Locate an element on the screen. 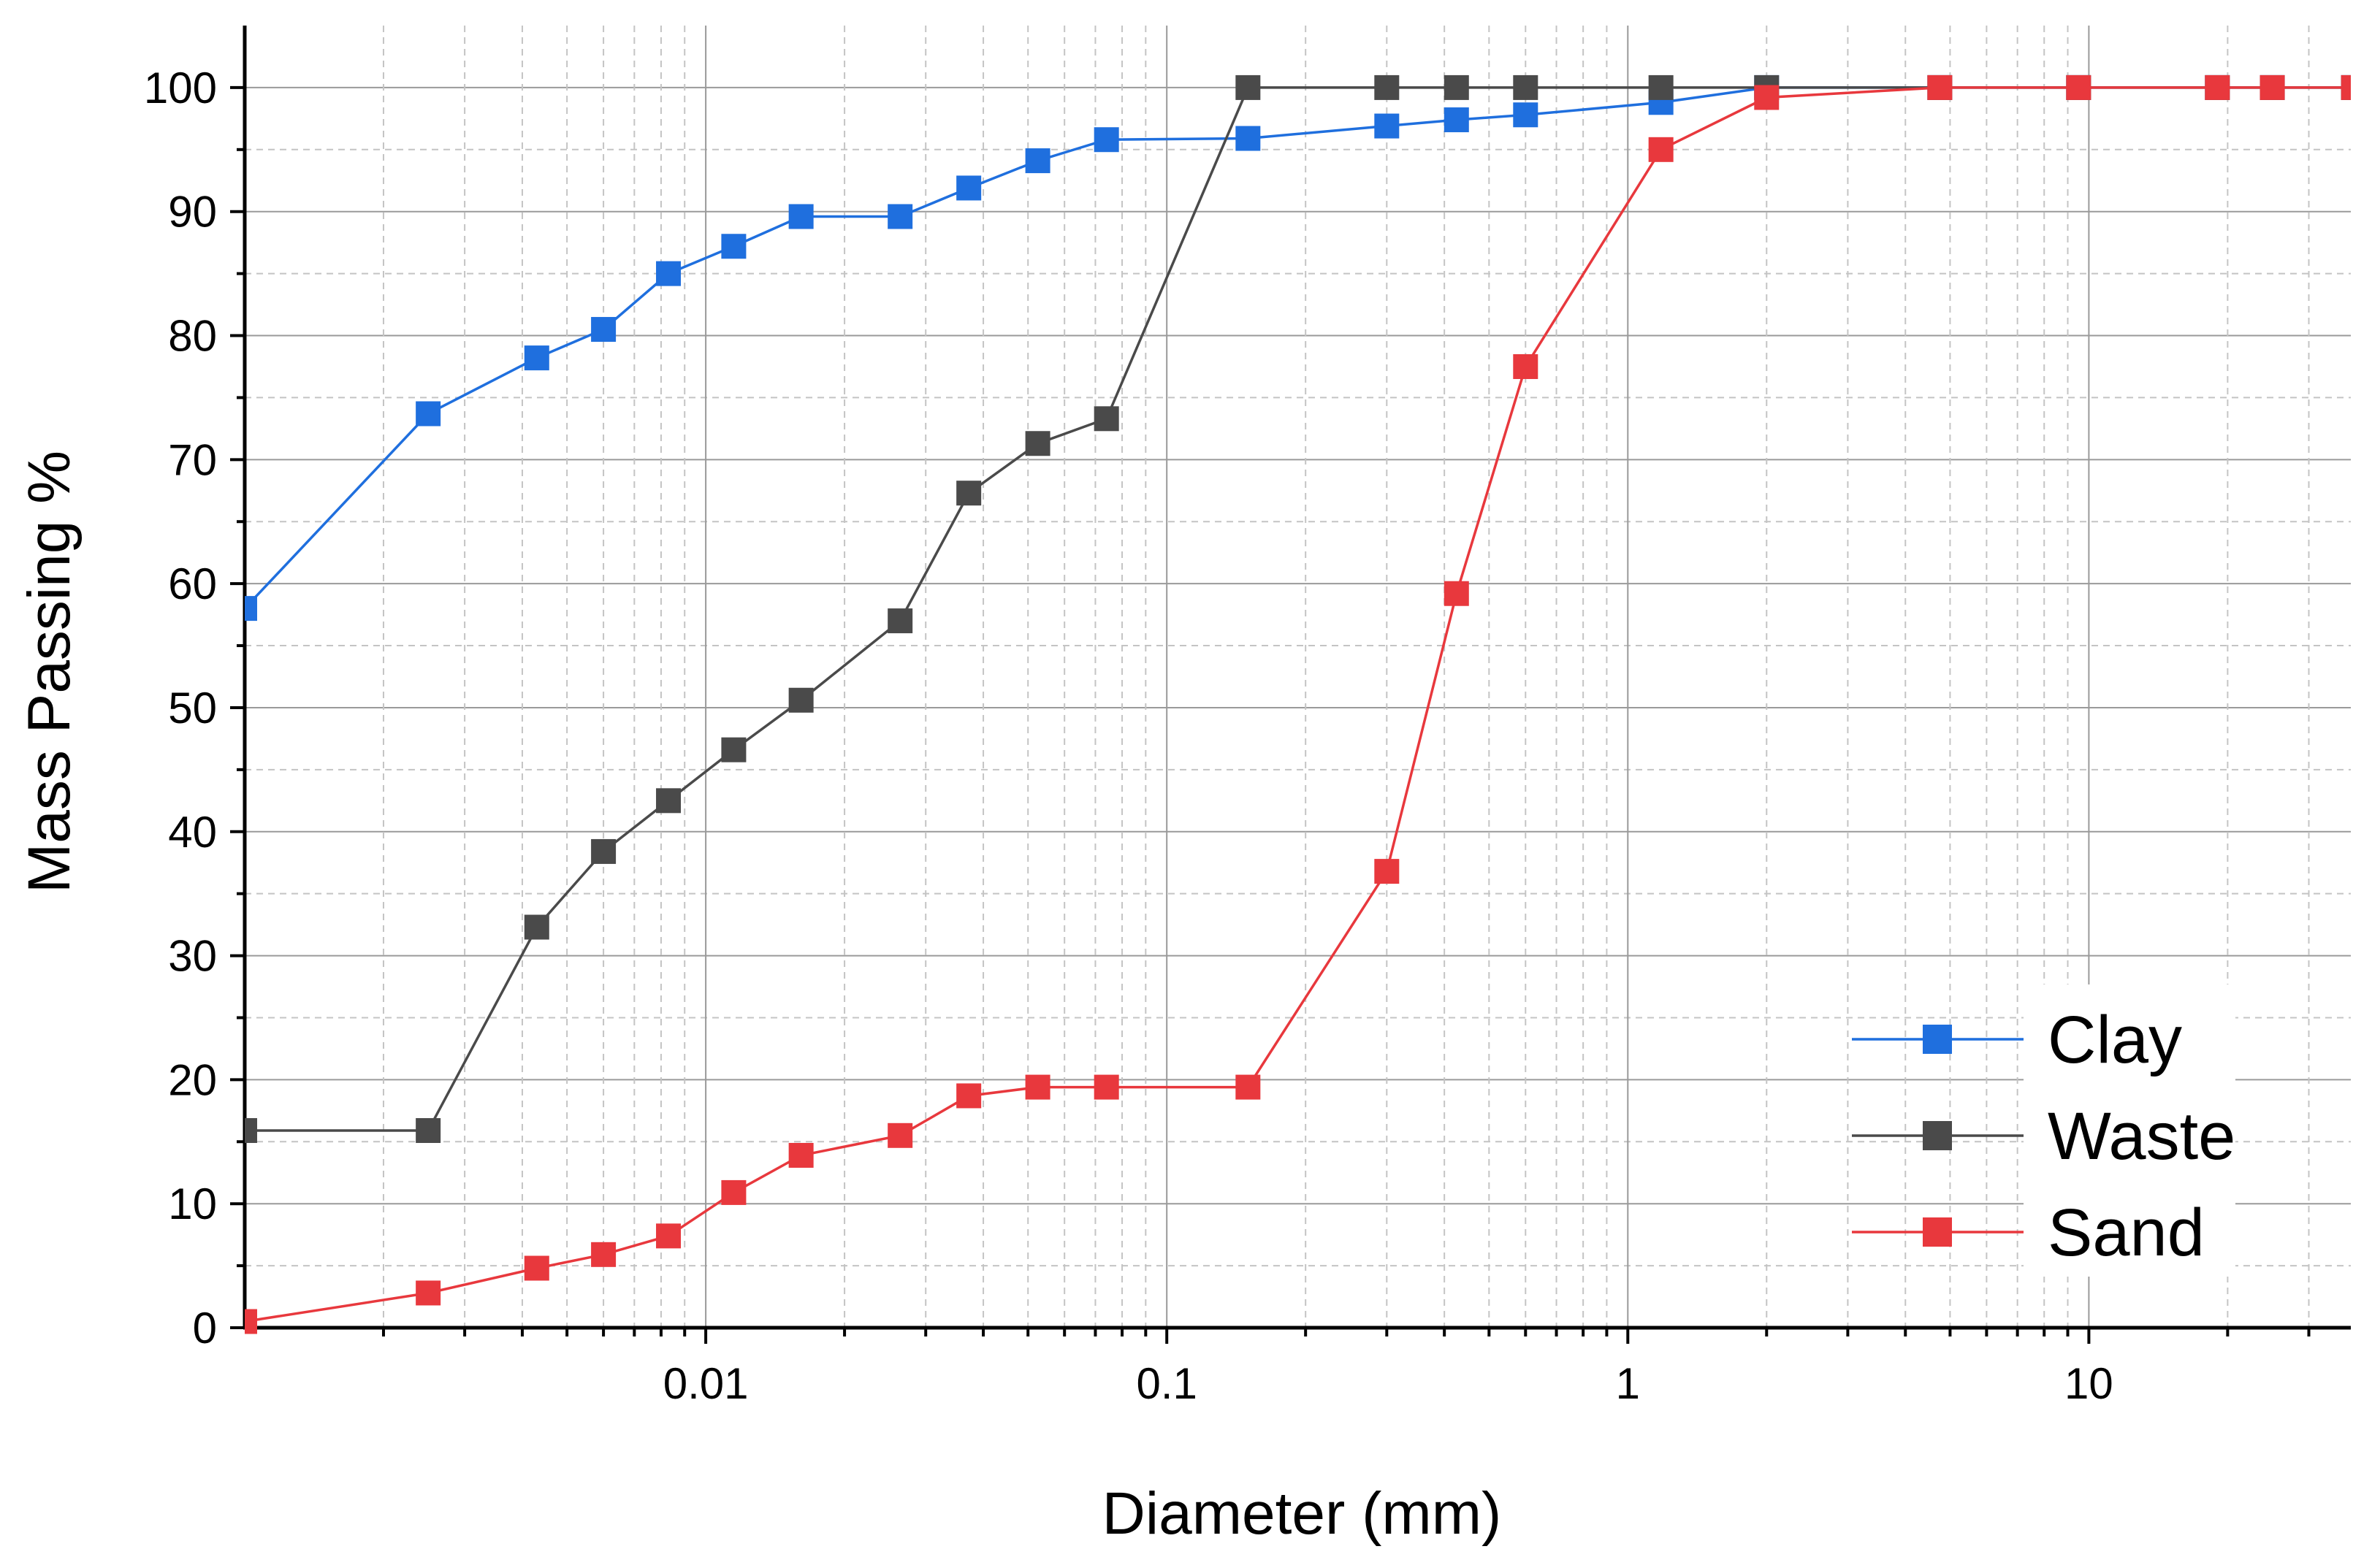 The image size is (2372, 1568). legend-label: Sand is located at coordinates (2126, 1233).